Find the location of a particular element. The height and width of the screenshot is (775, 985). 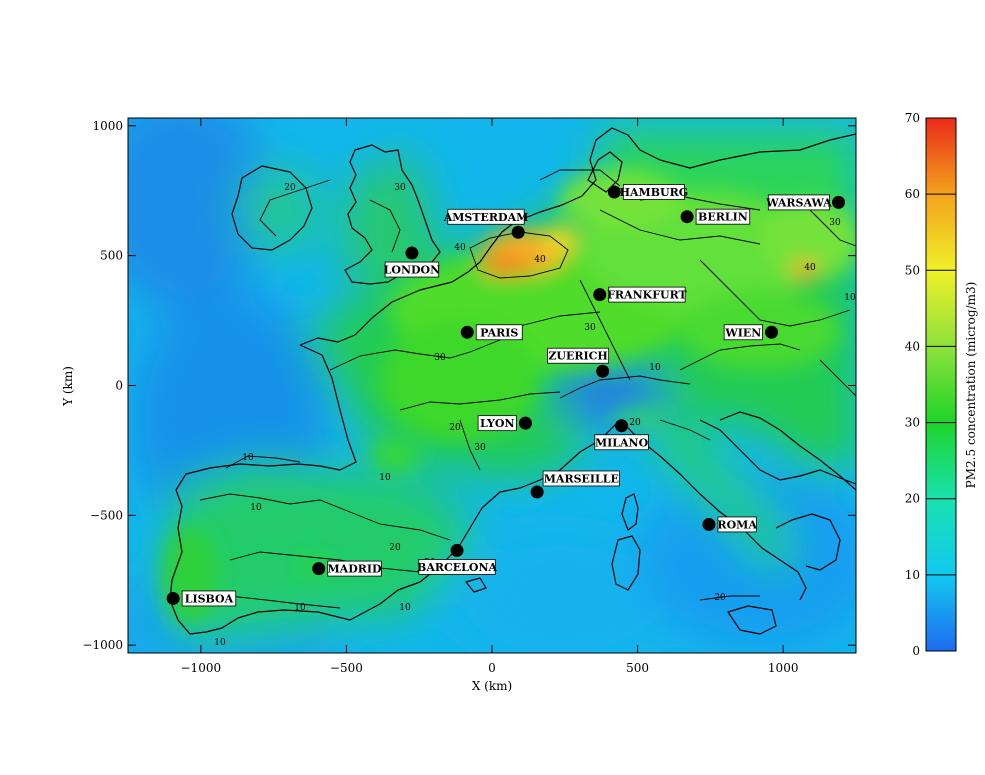

colorbar-tick-label: 50 is located at coordinates (912, 270).